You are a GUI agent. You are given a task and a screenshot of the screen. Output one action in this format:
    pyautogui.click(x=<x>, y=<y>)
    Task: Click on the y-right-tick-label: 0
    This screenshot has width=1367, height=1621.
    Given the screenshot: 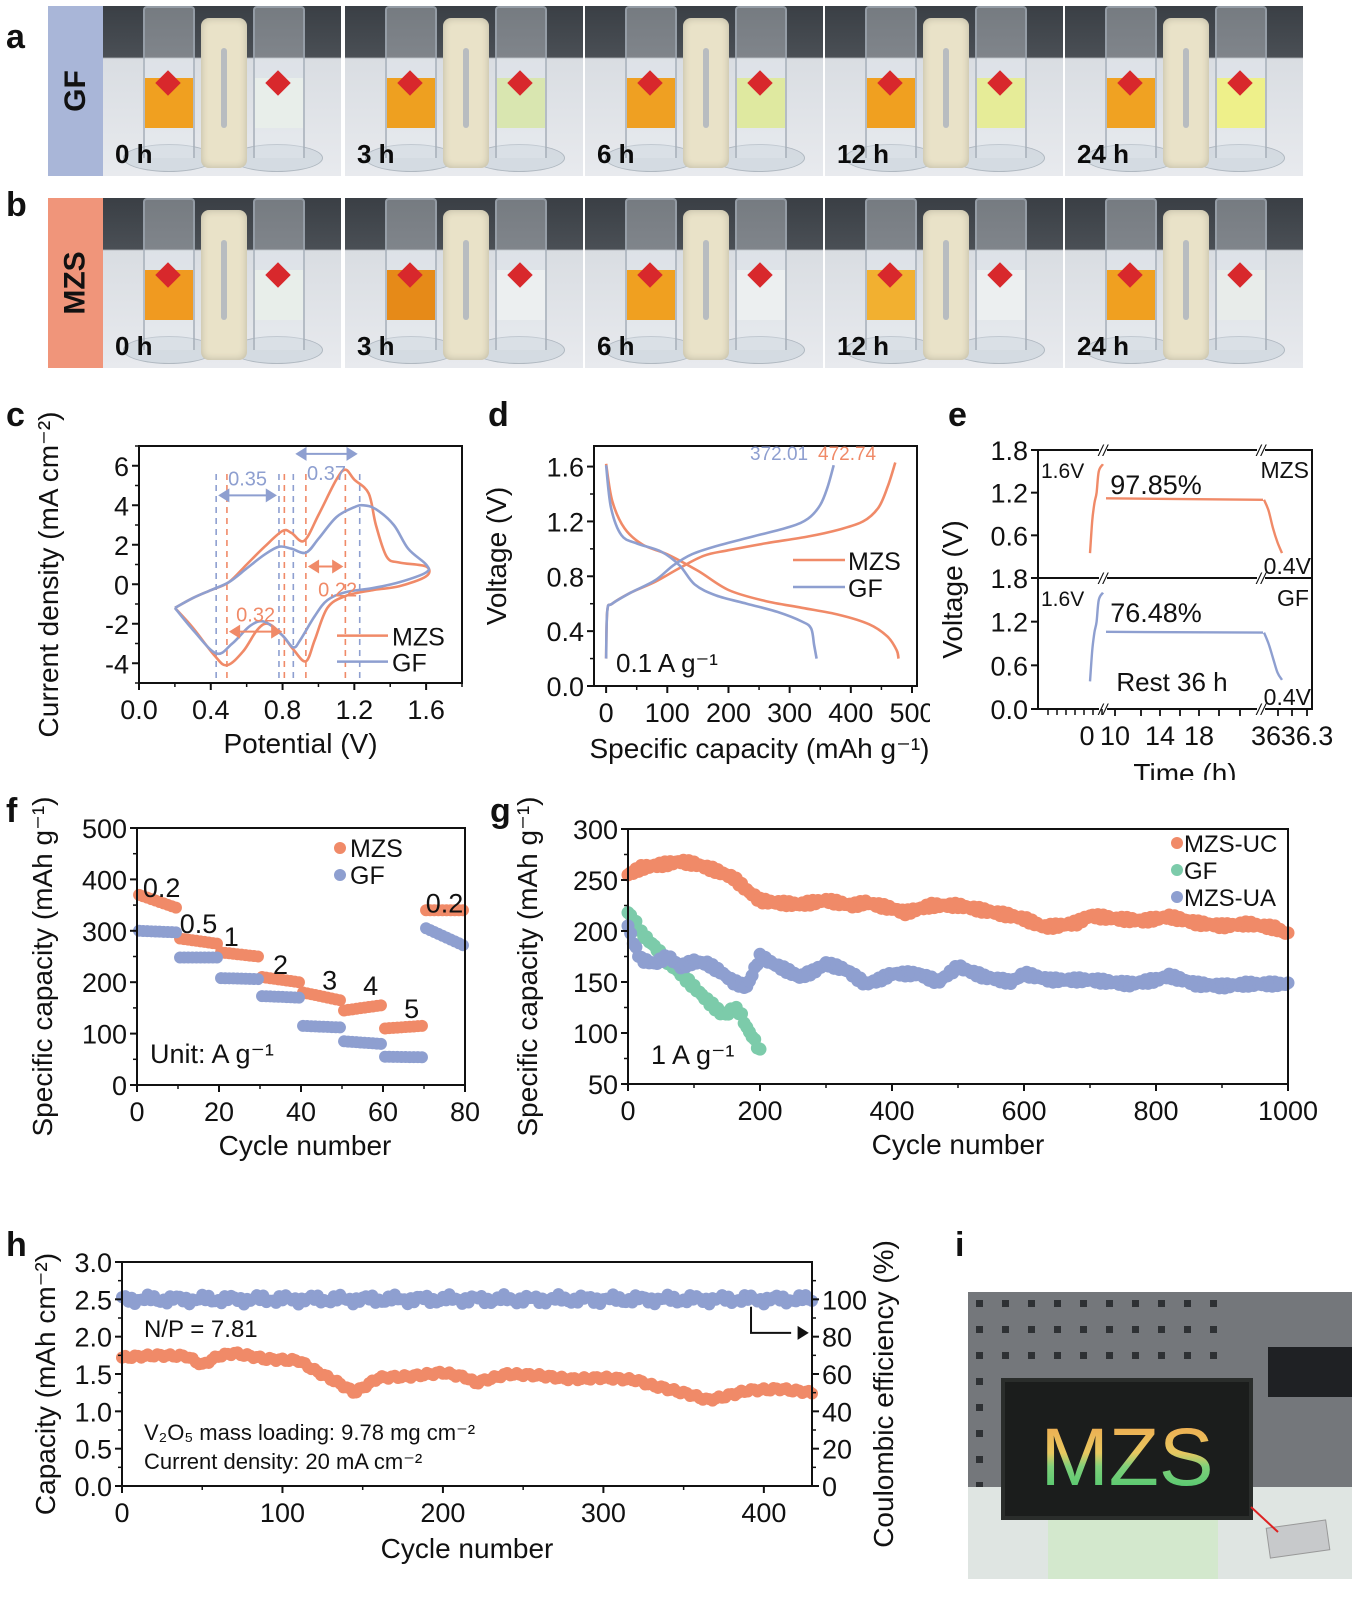 What is the action you would take?
    pyautogui.click(x=829, y=1487)
    